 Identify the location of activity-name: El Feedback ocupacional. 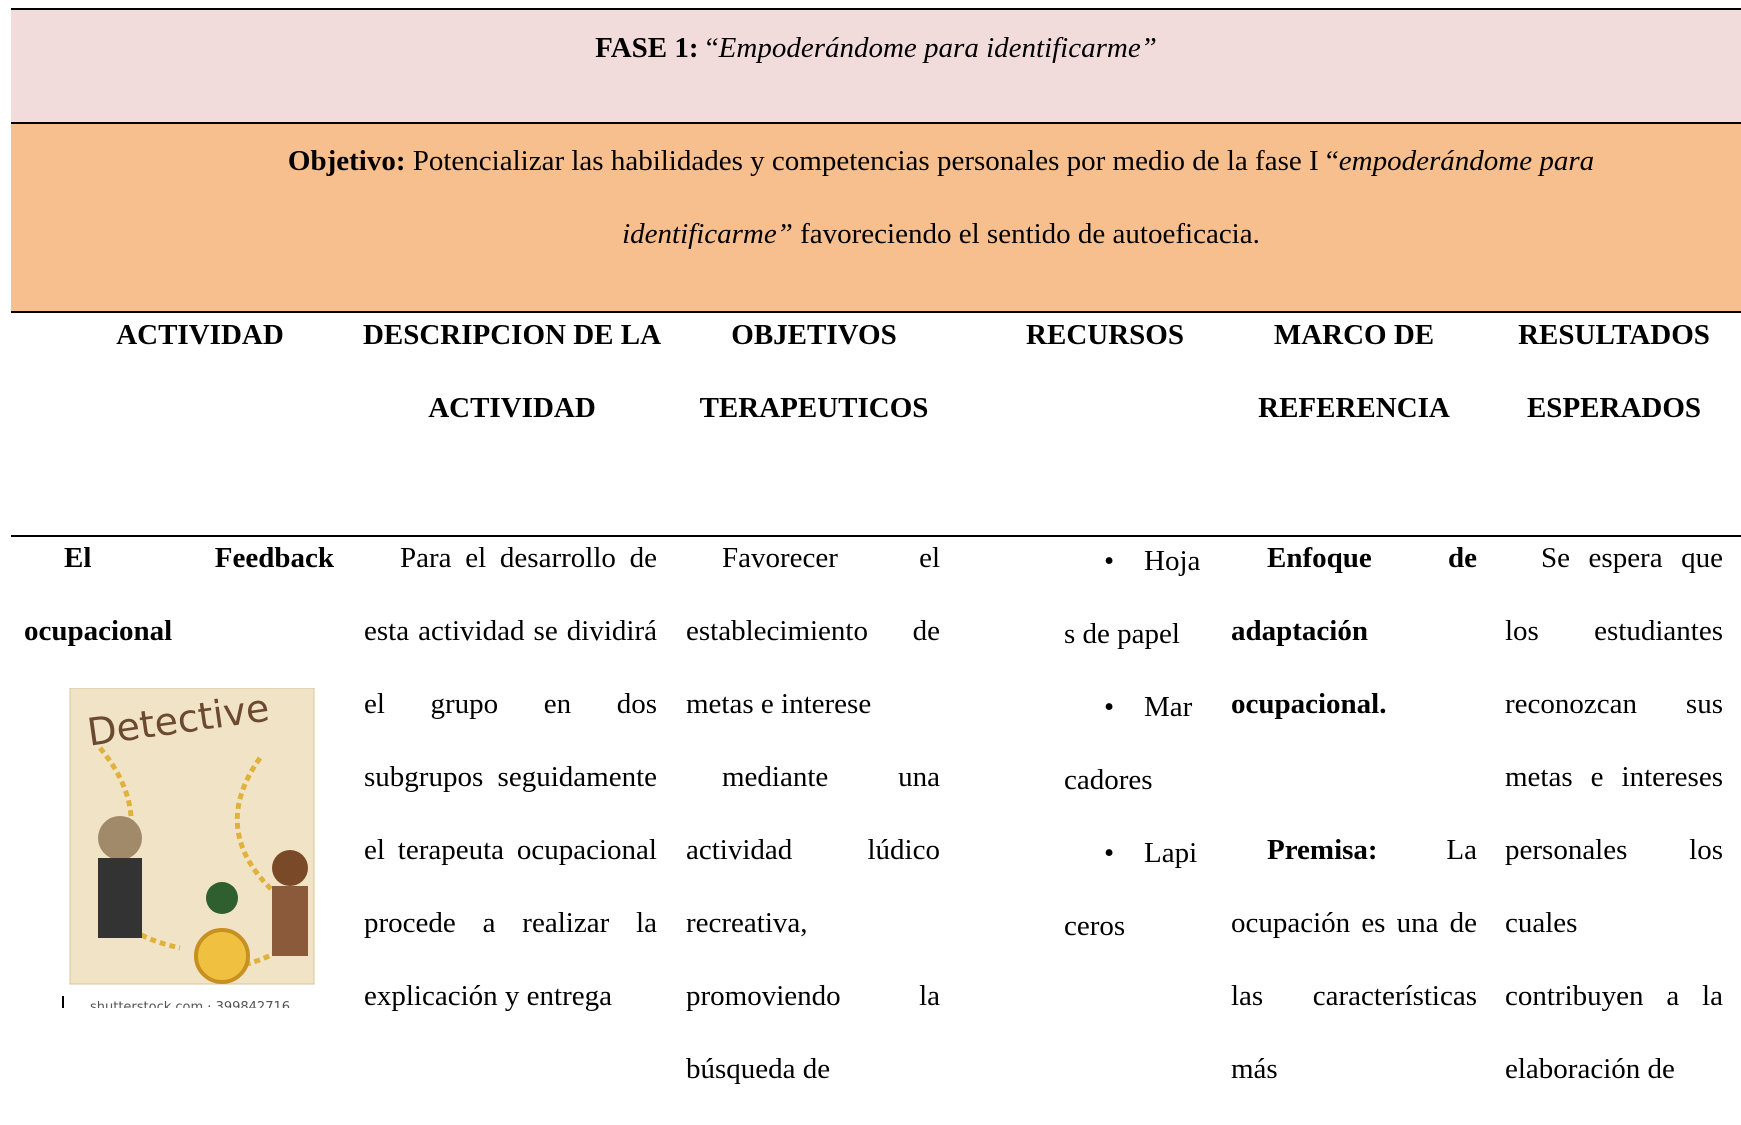
(179, 594).